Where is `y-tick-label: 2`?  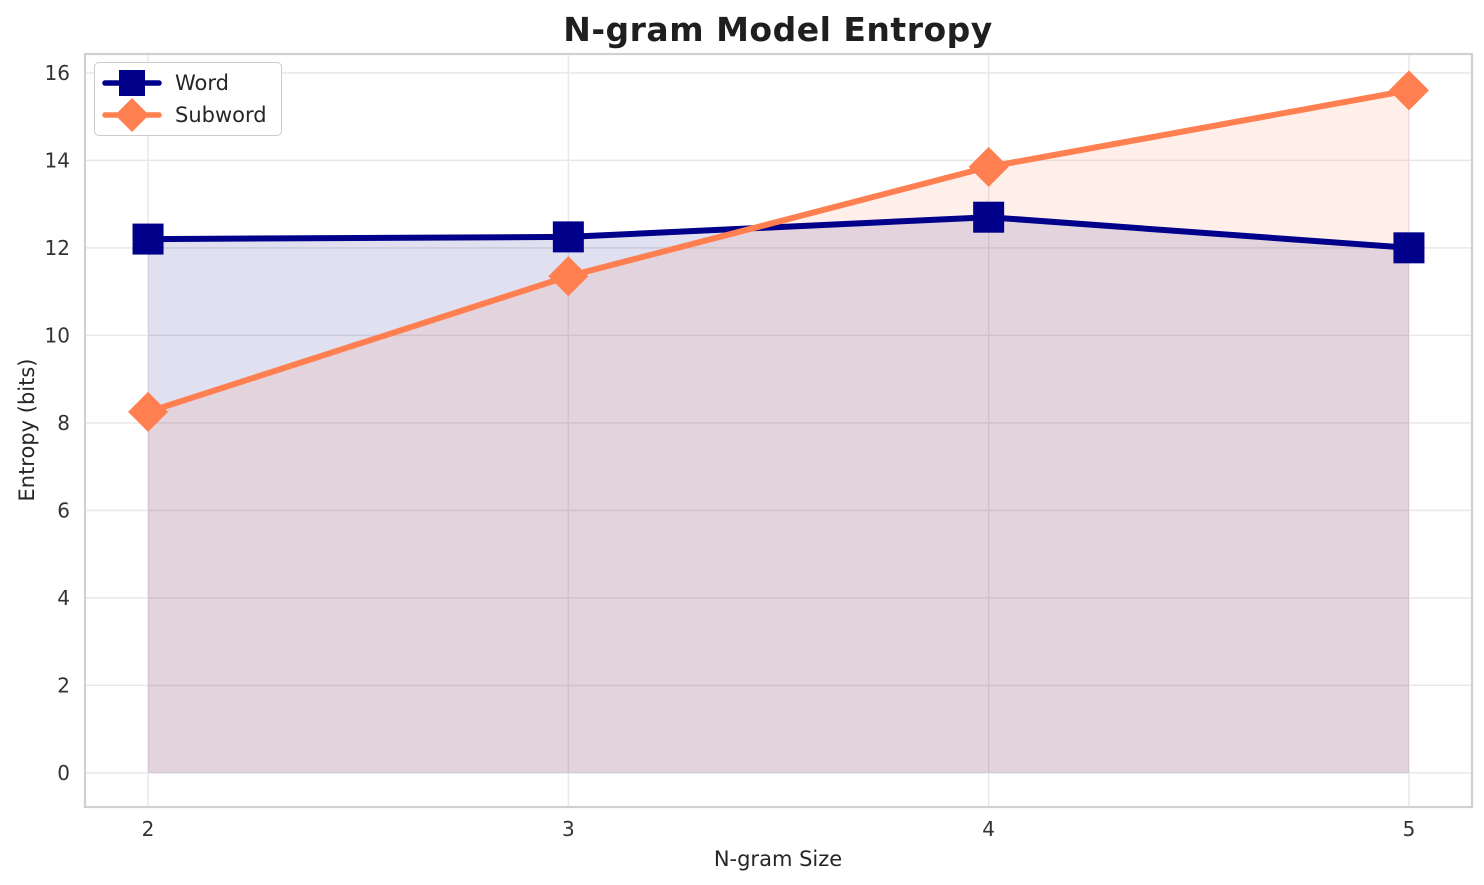
y-tick-label: 2 is located at coordinates (63, 685).